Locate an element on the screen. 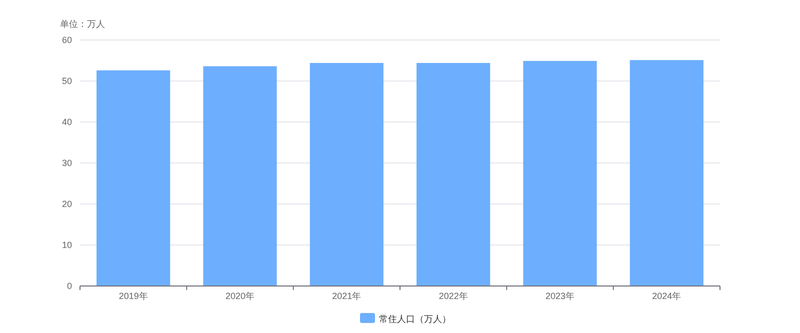  y-tick-label: 10 is located at coordinates (67, 245).